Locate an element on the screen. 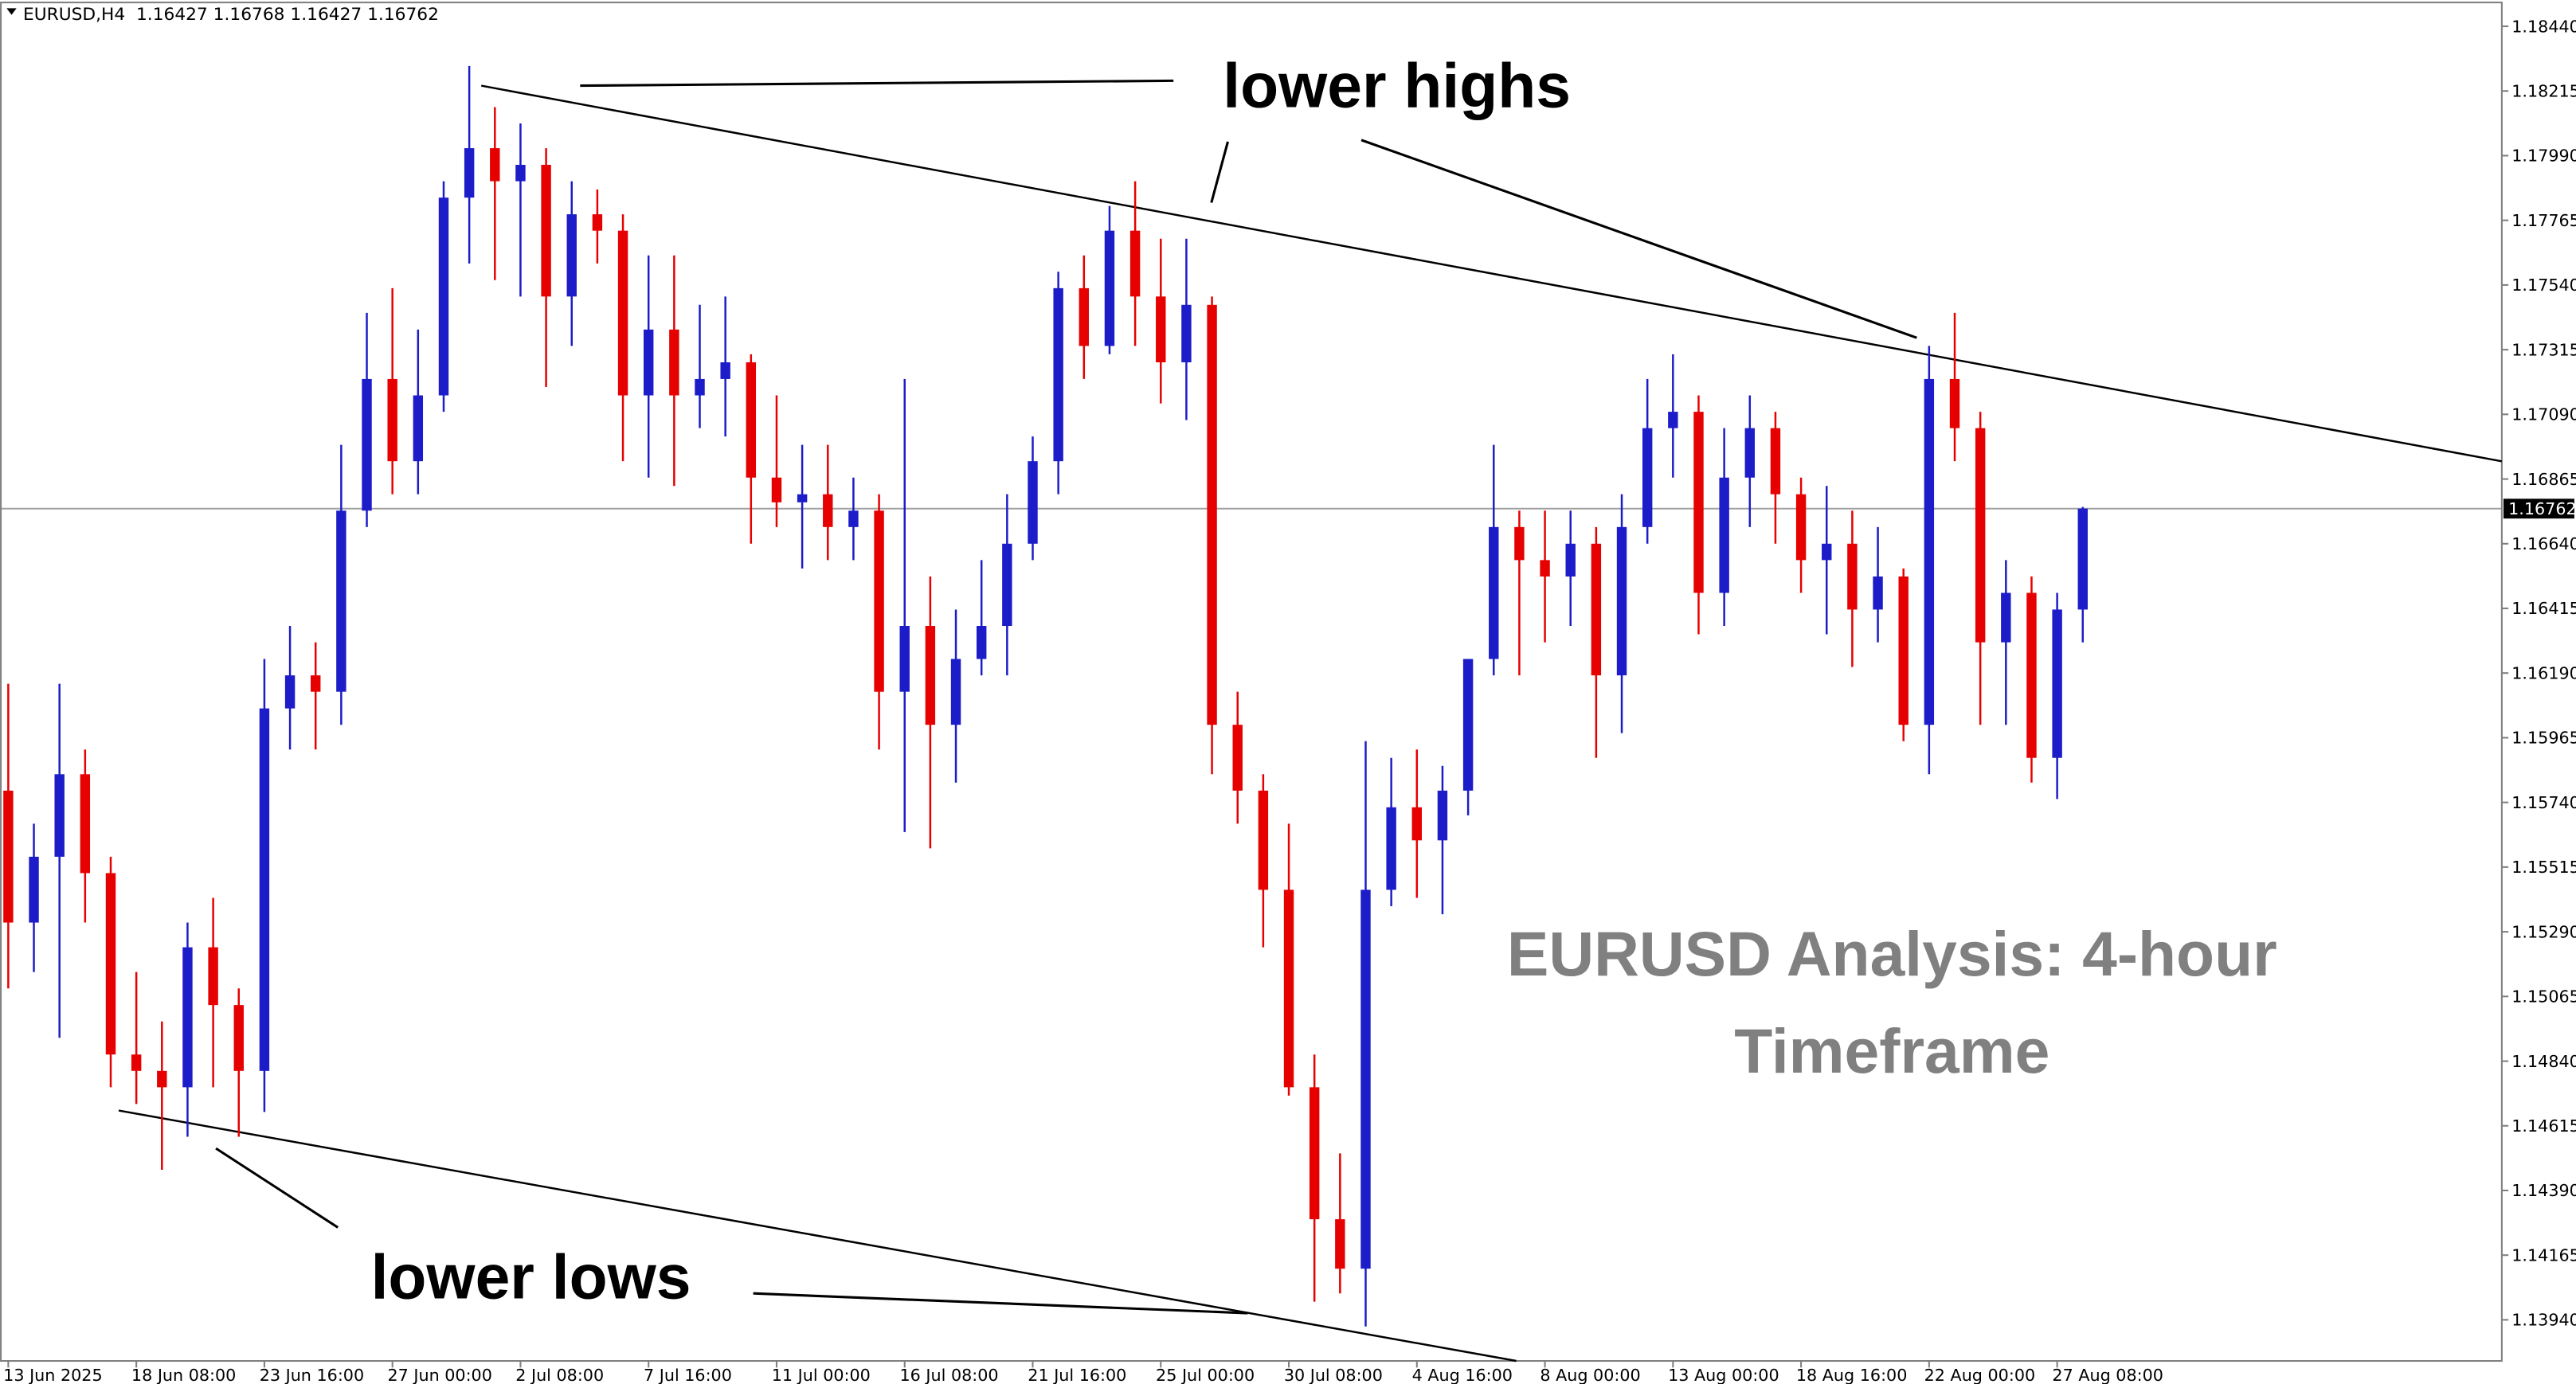 The image size is (2576, 1384). y-tick-label: 1.16415 is located at coordinates (2543, 608).